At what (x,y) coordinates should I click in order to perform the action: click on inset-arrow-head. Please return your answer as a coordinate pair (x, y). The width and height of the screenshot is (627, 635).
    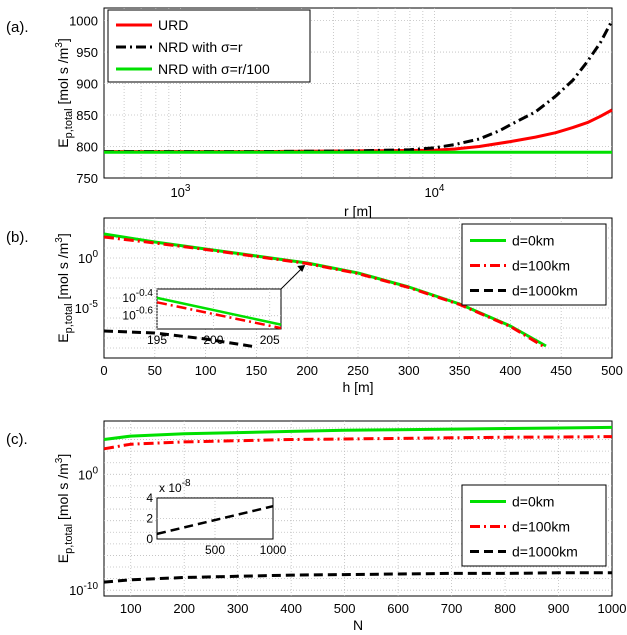
    Looking at the image, I should click on (301, 268).